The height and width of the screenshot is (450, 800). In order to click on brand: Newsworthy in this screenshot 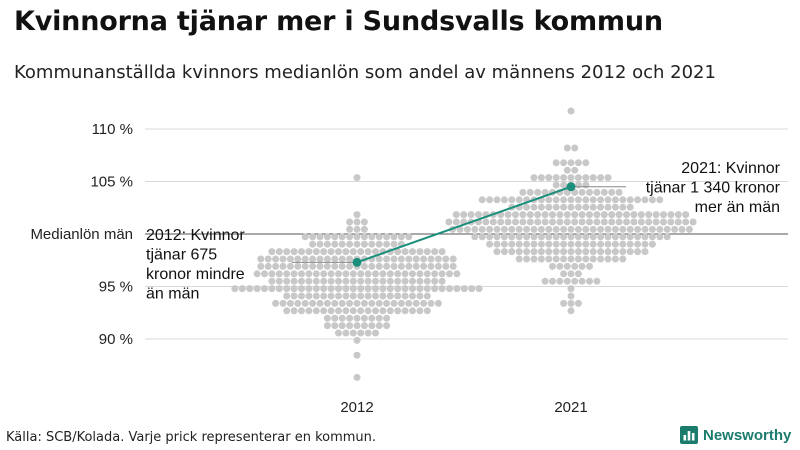, I will do `click(735, 435)`.